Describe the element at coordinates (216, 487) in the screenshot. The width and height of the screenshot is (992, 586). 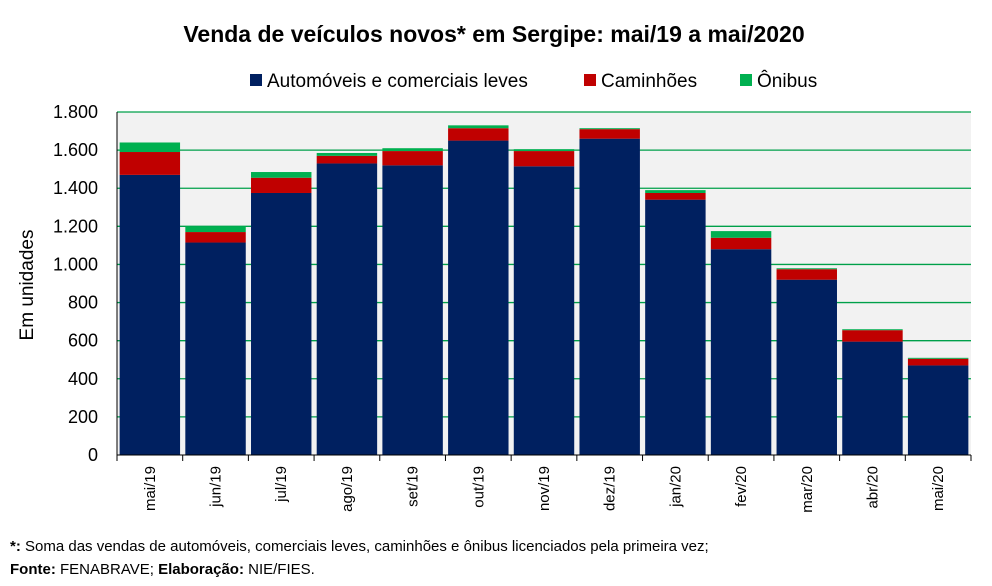
I see `x-tick-label: jun/19` at that location.